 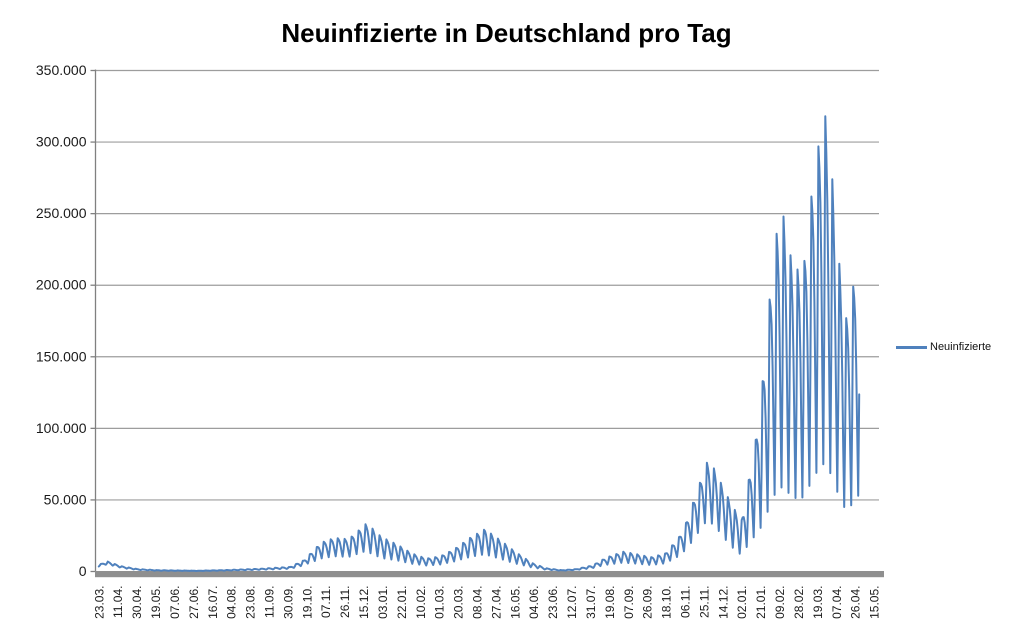 I want to click on x-axis-tick-label: 03.01., so click(x=383, y=602).